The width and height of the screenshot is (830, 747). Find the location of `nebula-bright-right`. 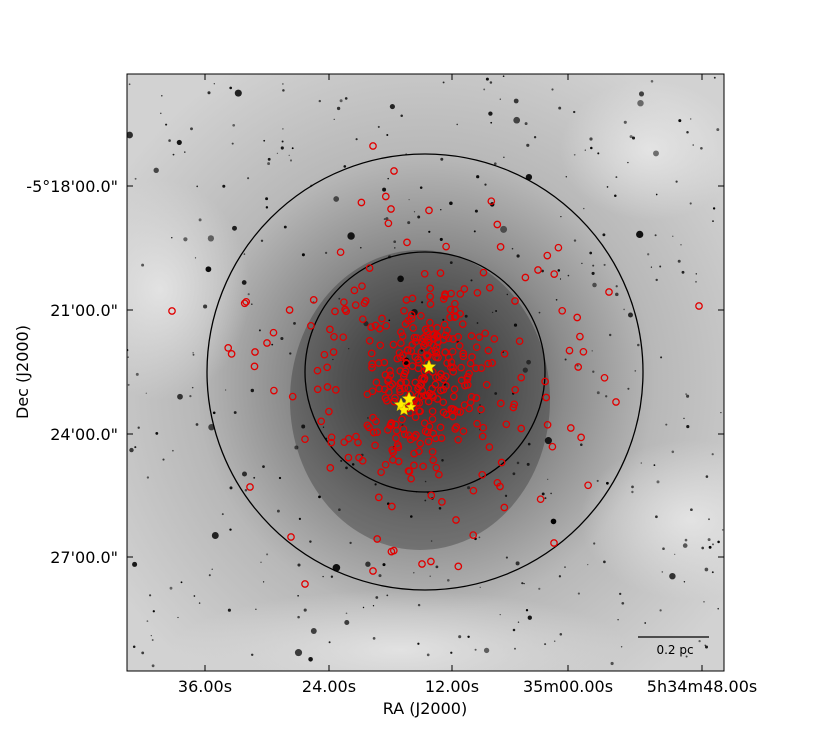

nebula-bright-right is located at coordinates (652, 520).